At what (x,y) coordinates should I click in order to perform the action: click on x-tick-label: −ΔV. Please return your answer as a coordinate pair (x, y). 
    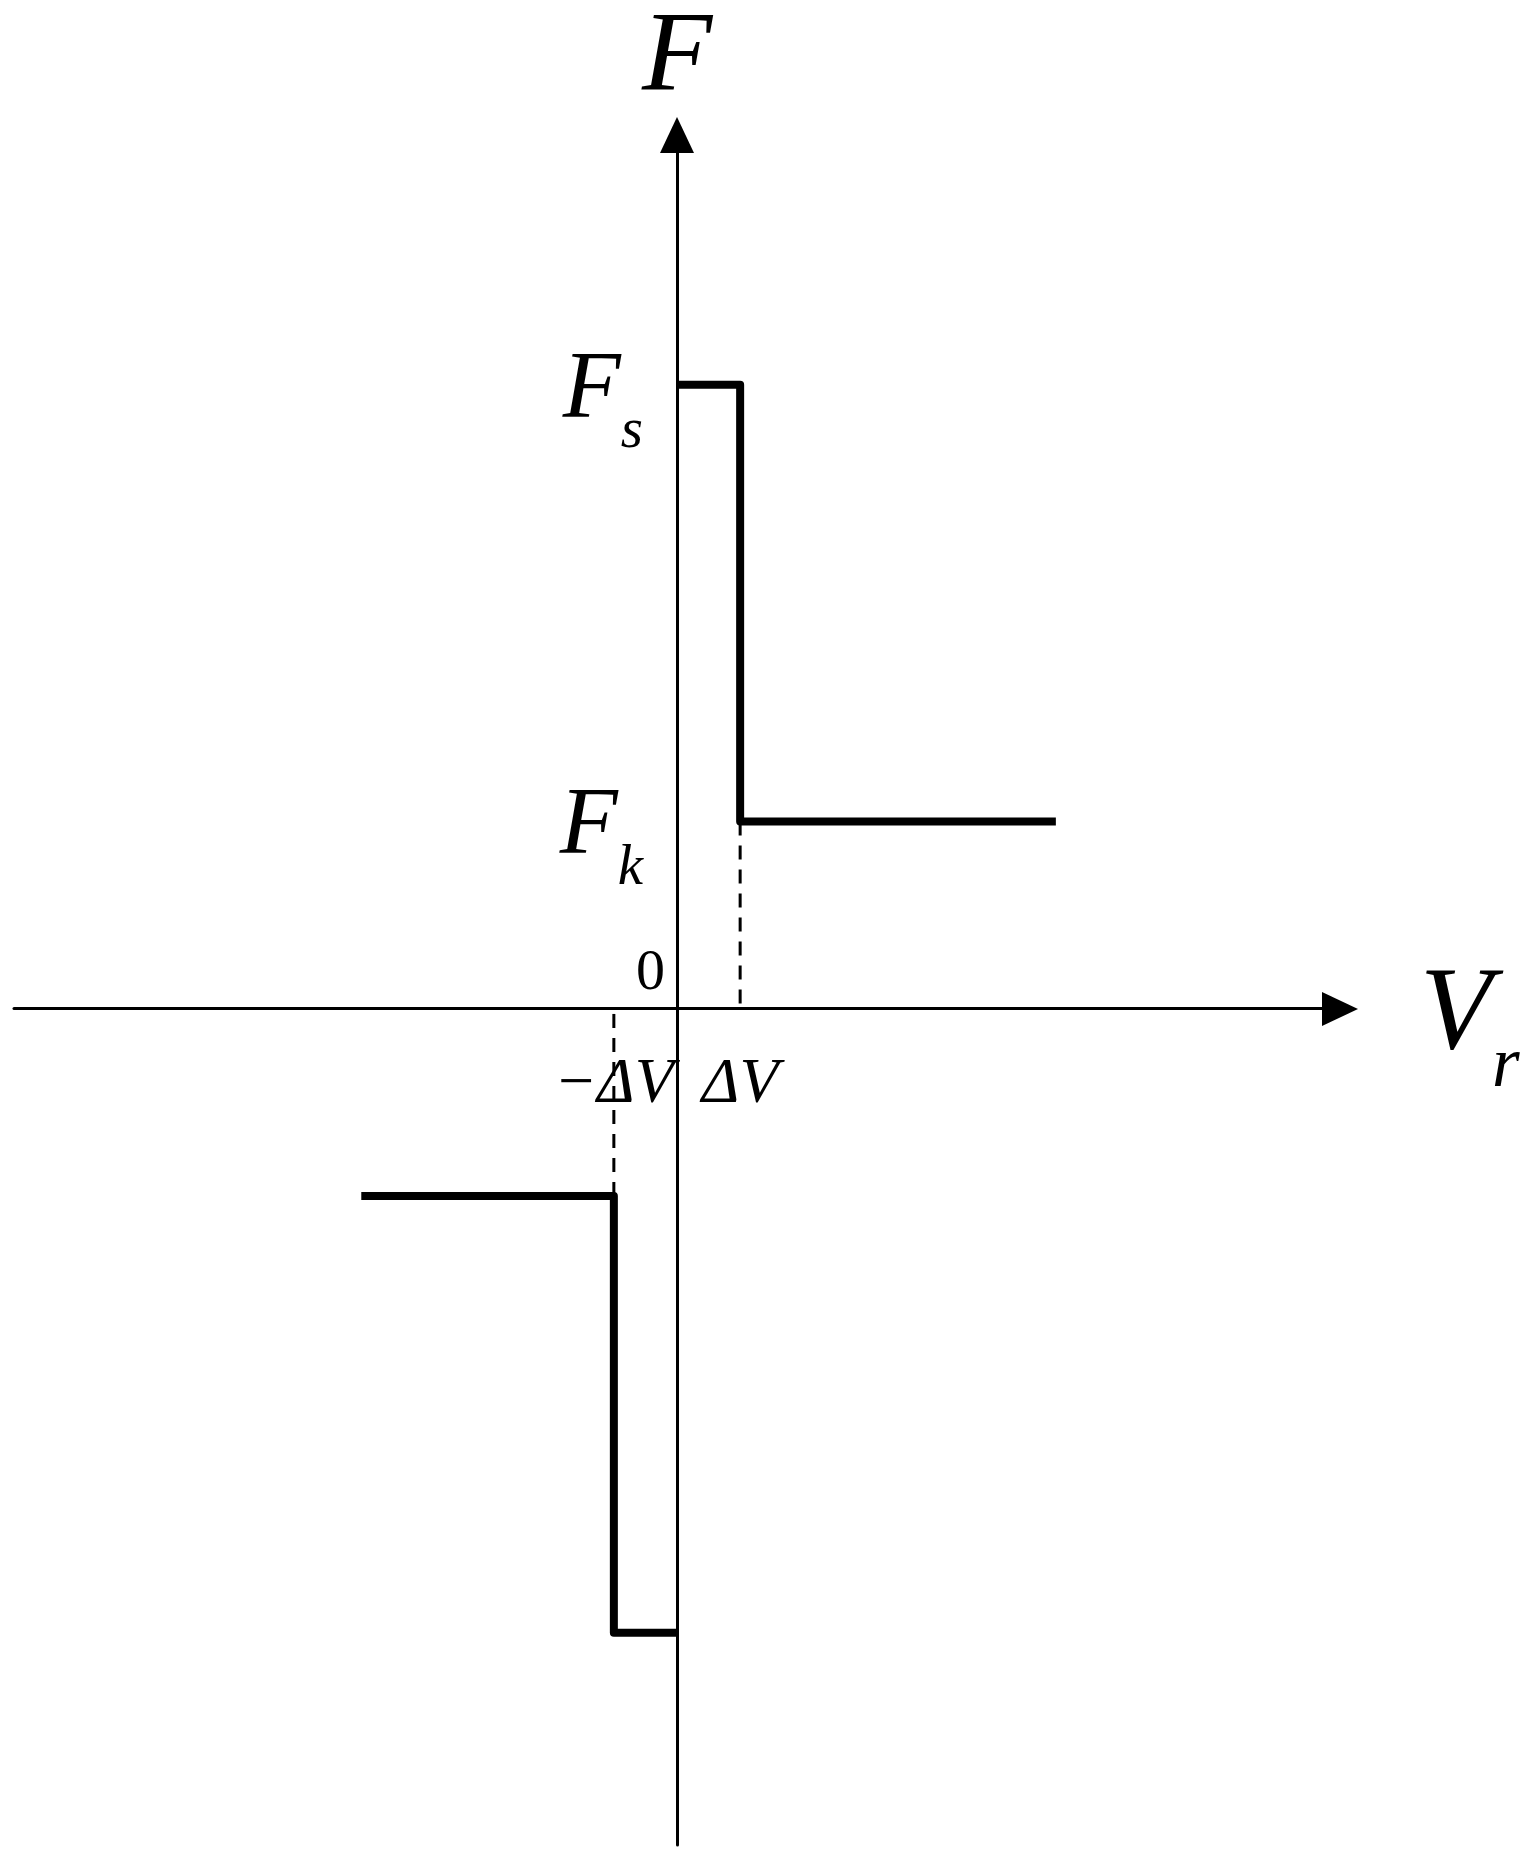
    Looking at the image, I should click on (617, 1081).